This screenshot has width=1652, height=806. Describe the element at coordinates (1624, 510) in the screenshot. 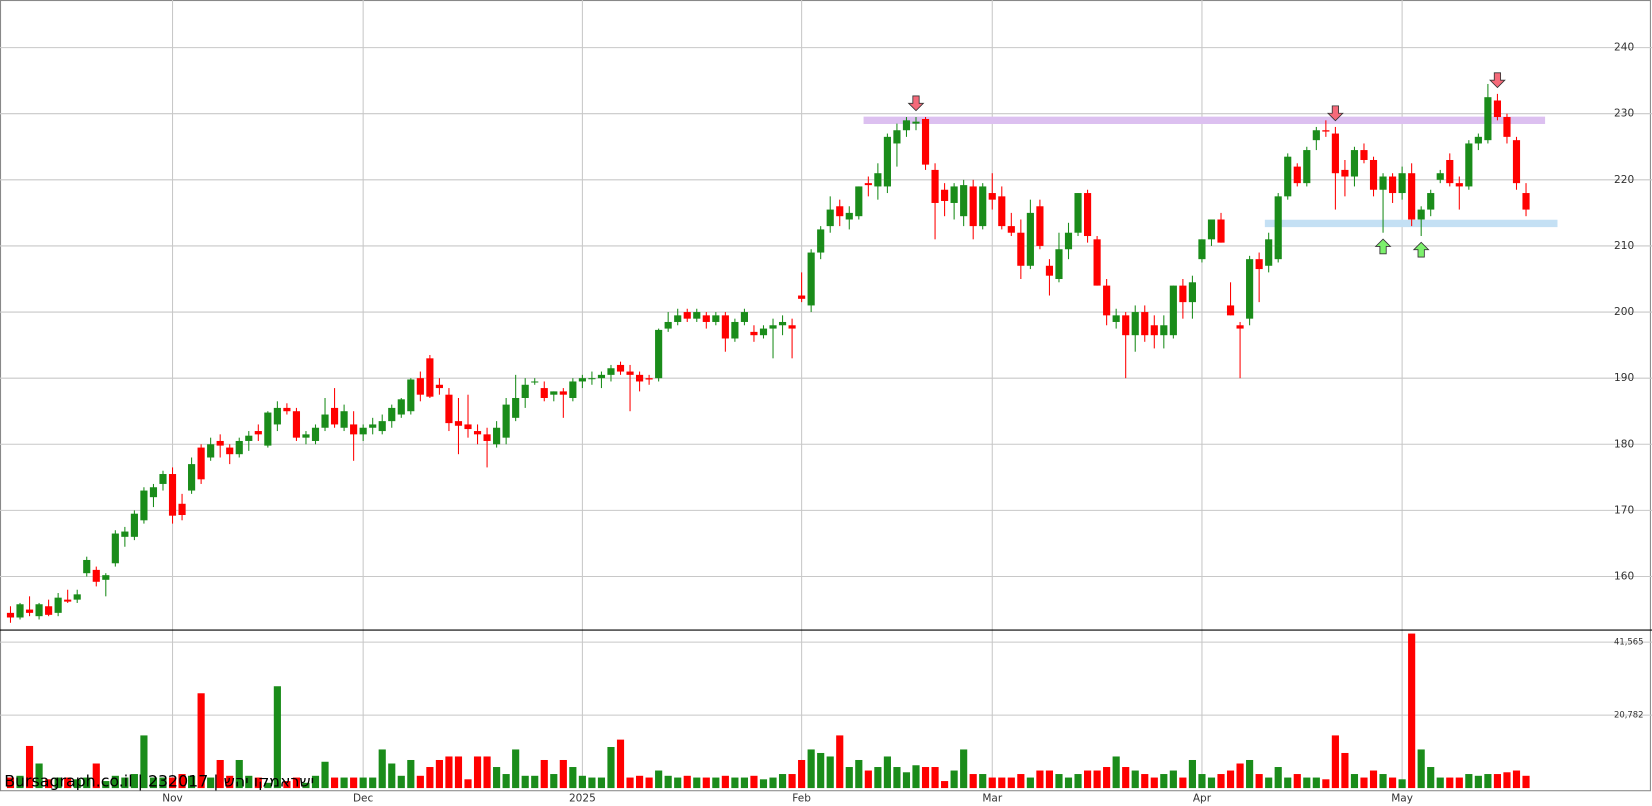

I see `y-tick-label: 170` at that location.